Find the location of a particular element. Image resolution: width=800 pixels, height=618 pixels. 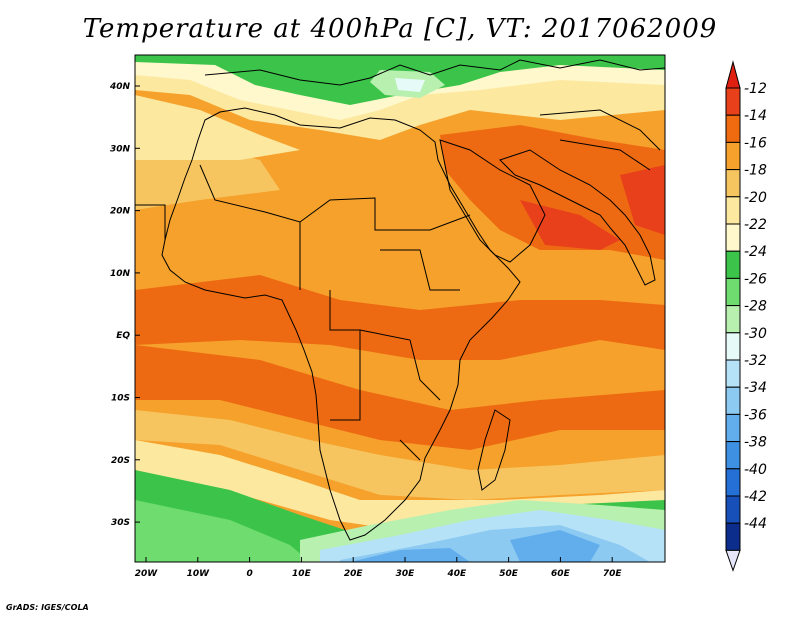

lat-tick-label: 20S is located at coordinates (120, 461).